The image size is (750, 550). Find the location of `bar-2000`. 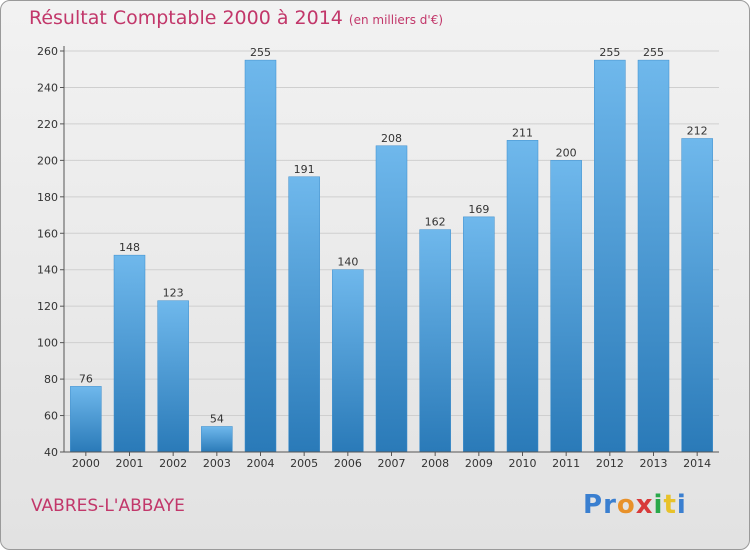

bar-2000 is located at coordinates (86, 419).